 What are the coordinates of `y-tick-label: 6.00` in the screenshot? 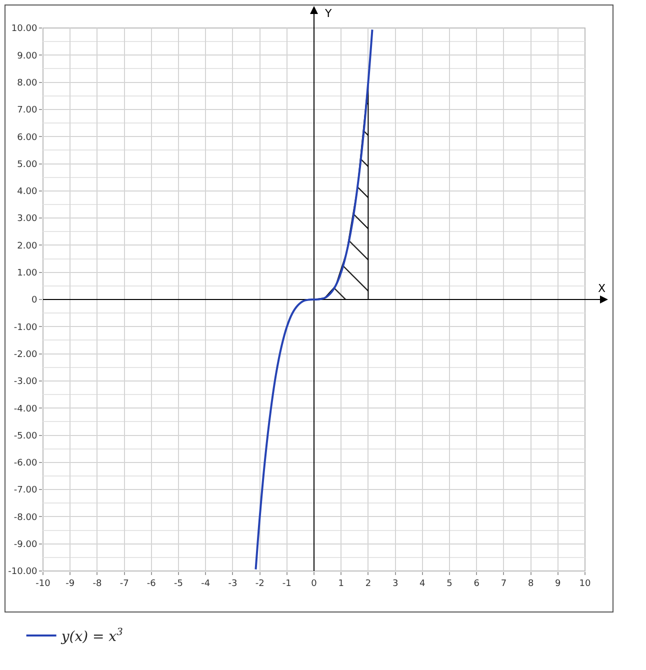 It's located at (27, 137).